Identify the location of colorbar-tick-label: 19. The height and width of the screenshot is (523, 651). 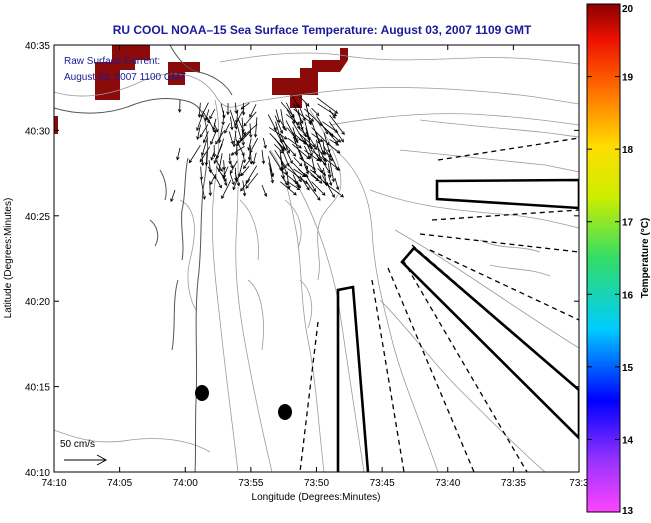
(628, 78).